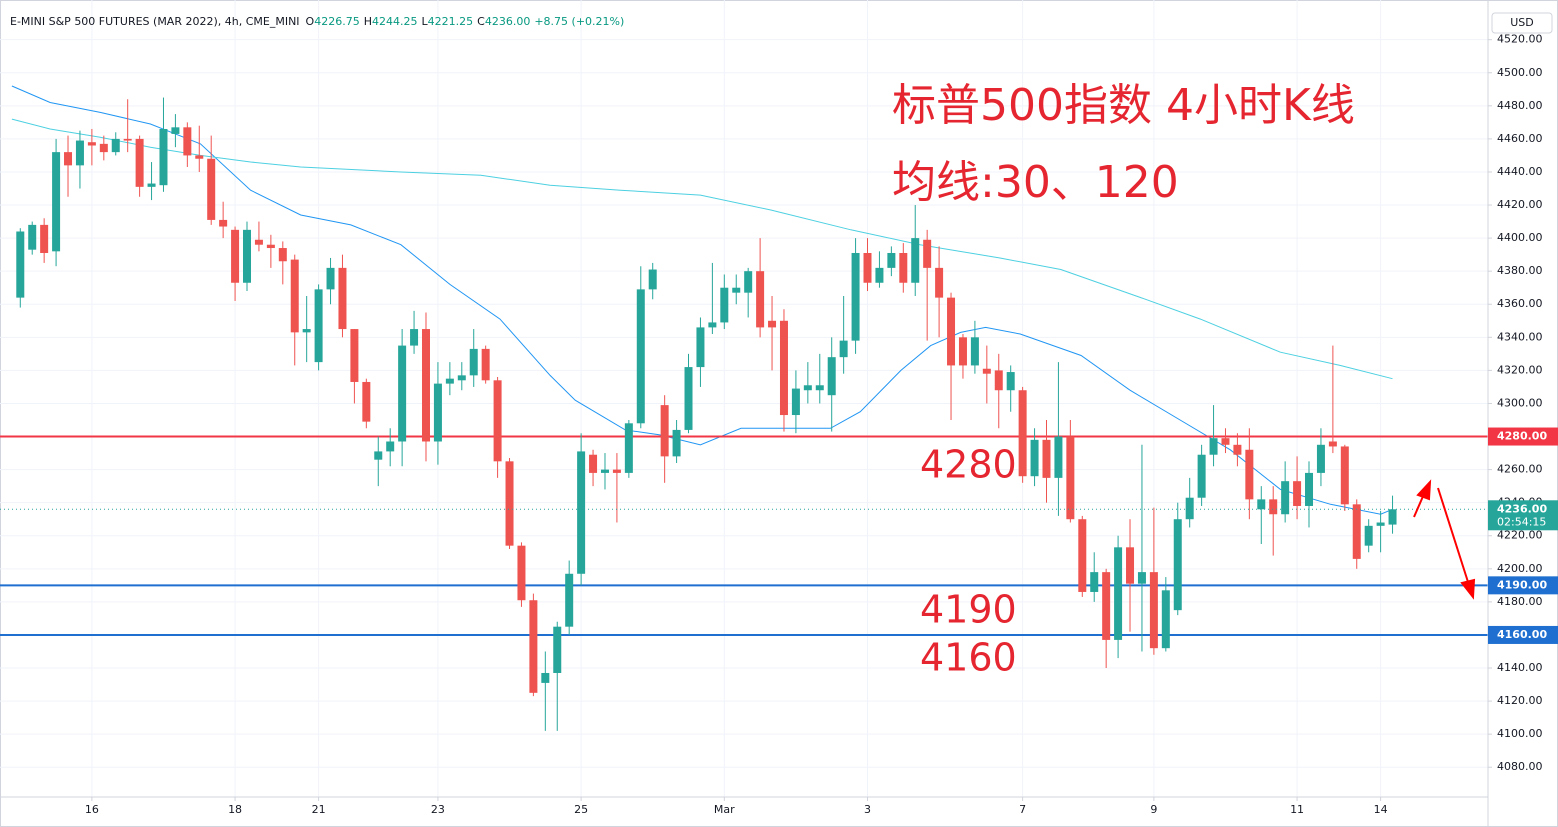 Image resolution: width=1558 pixels, height=827 pixels. Describe the element at coordinates (1520, 601) in the screenshot. I see `y-tick-label: 4180.00` at that location.